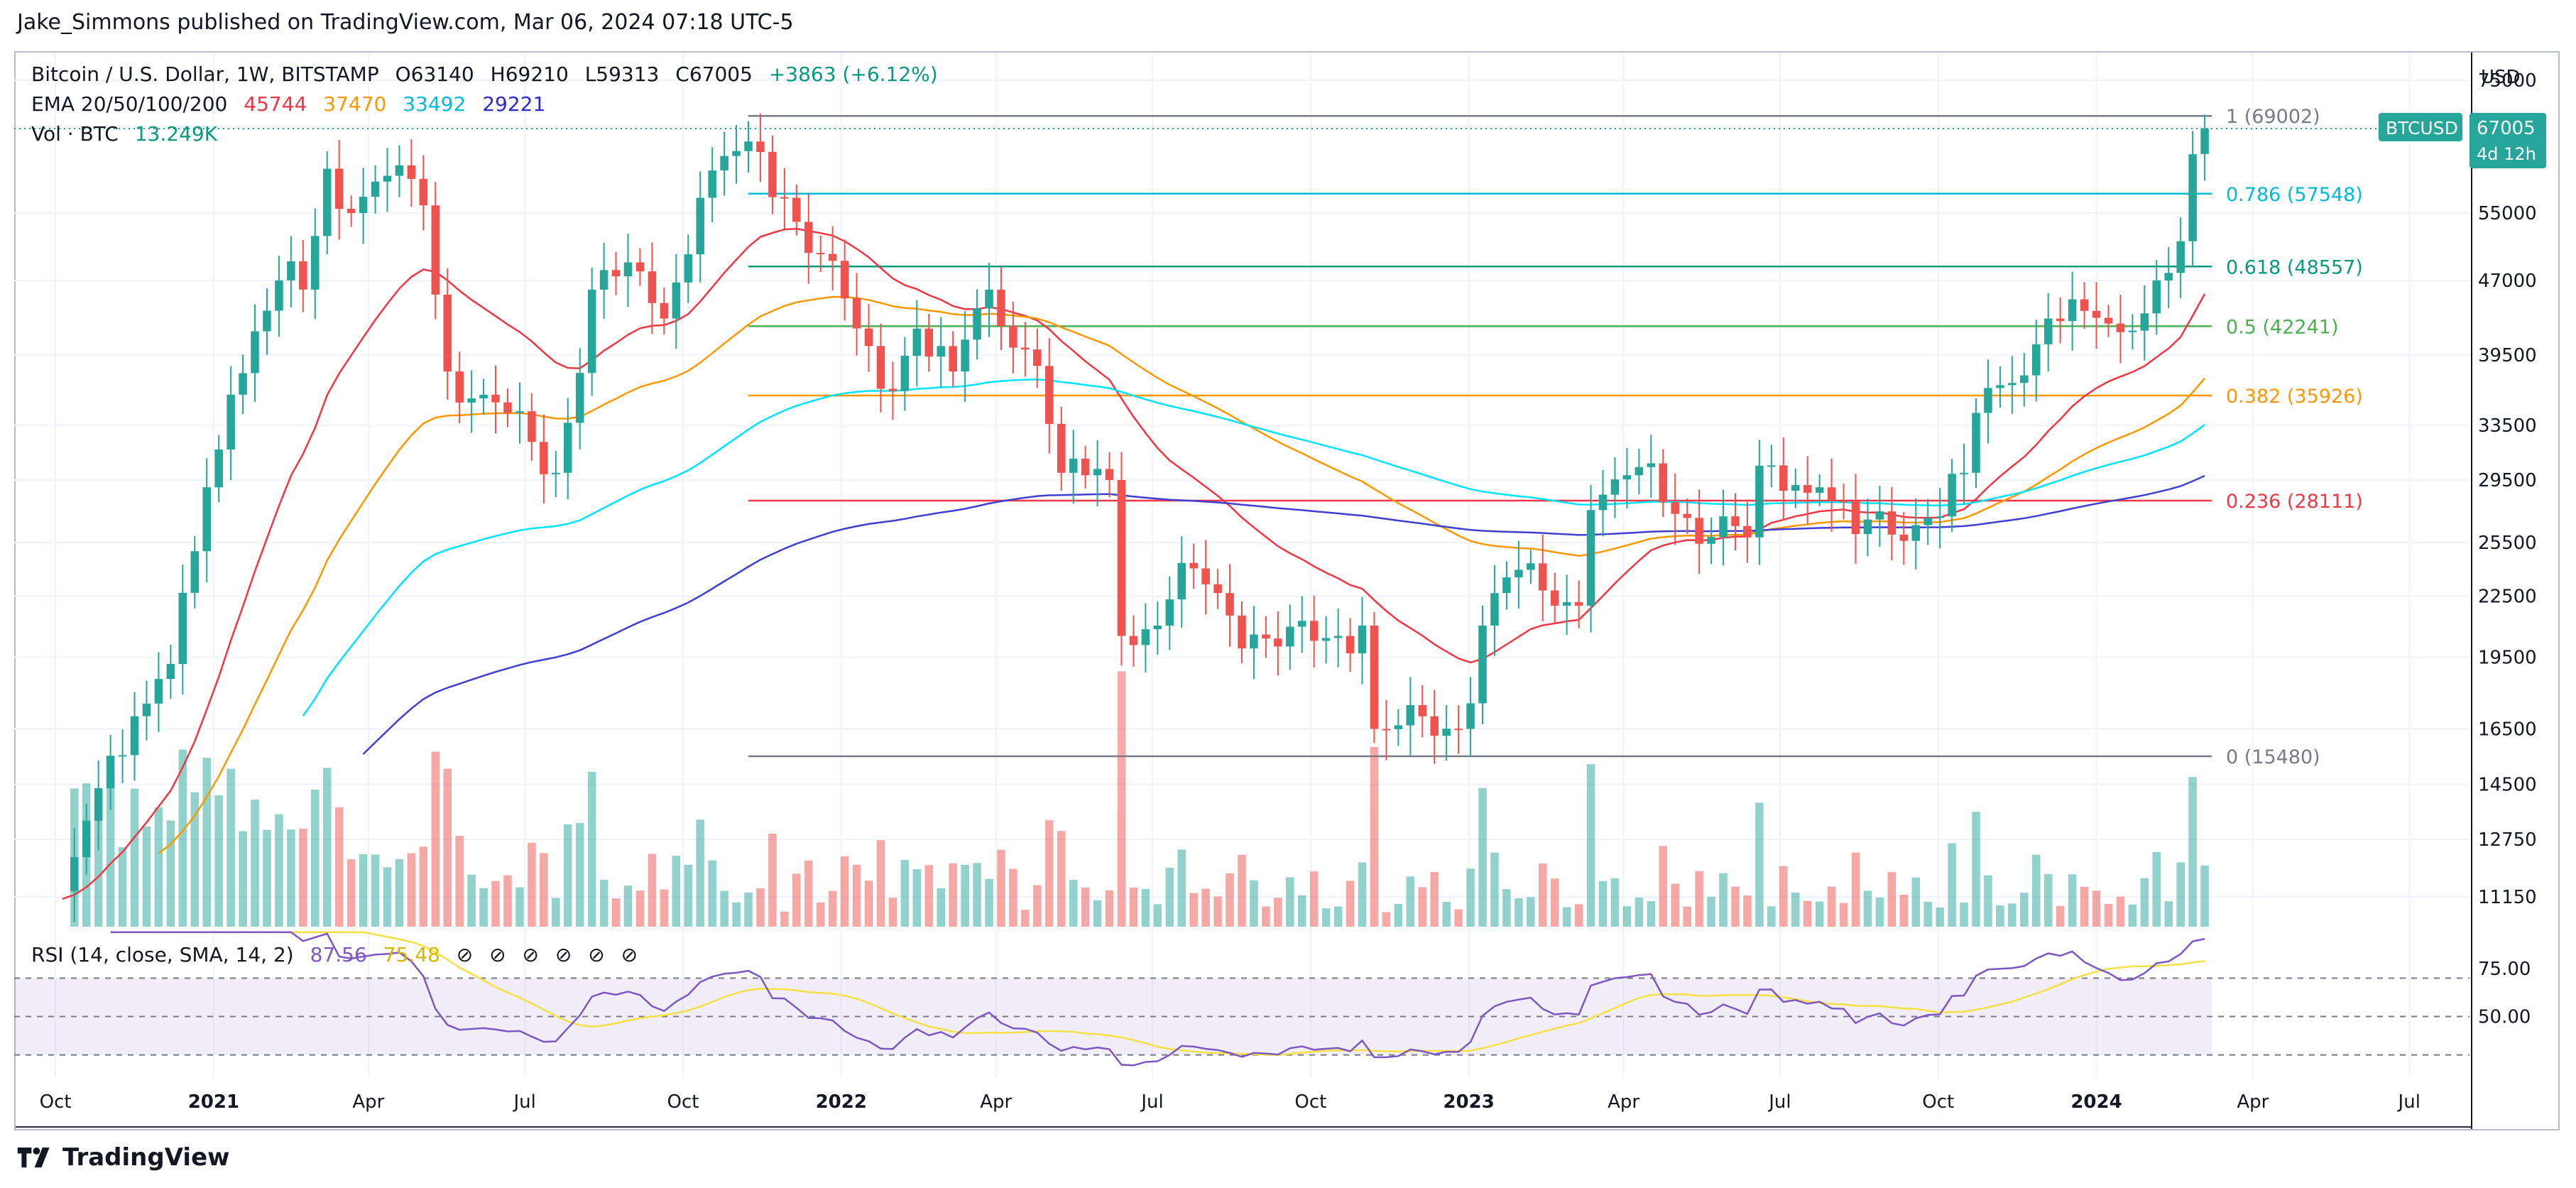  Describe the element at coordinates (841, 1102) in the screenshot. I see `time-tick-label: 2022` at that location.